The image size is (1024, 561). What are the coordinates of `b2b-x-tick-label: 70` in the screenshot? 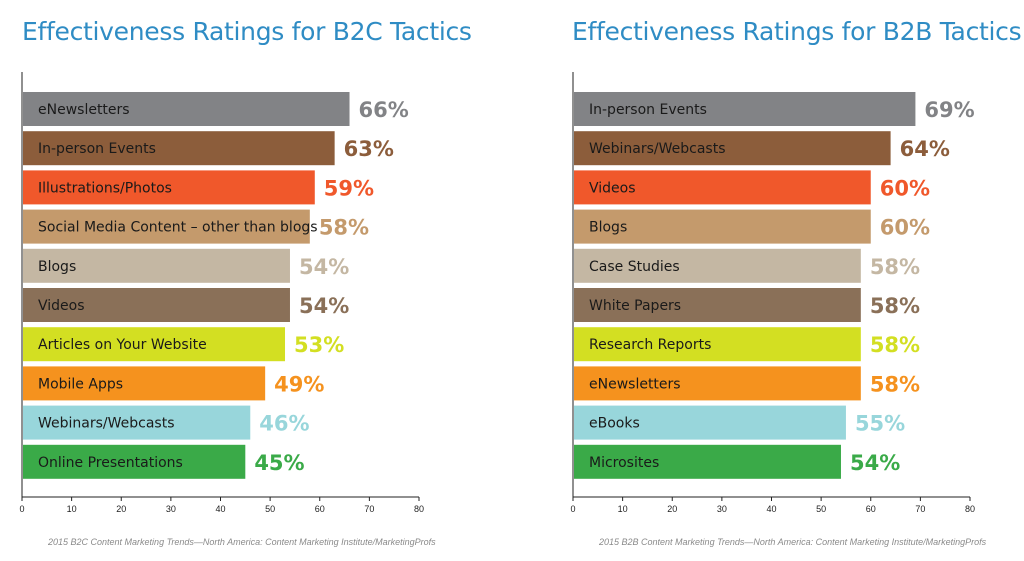 It's located at (920, 509).